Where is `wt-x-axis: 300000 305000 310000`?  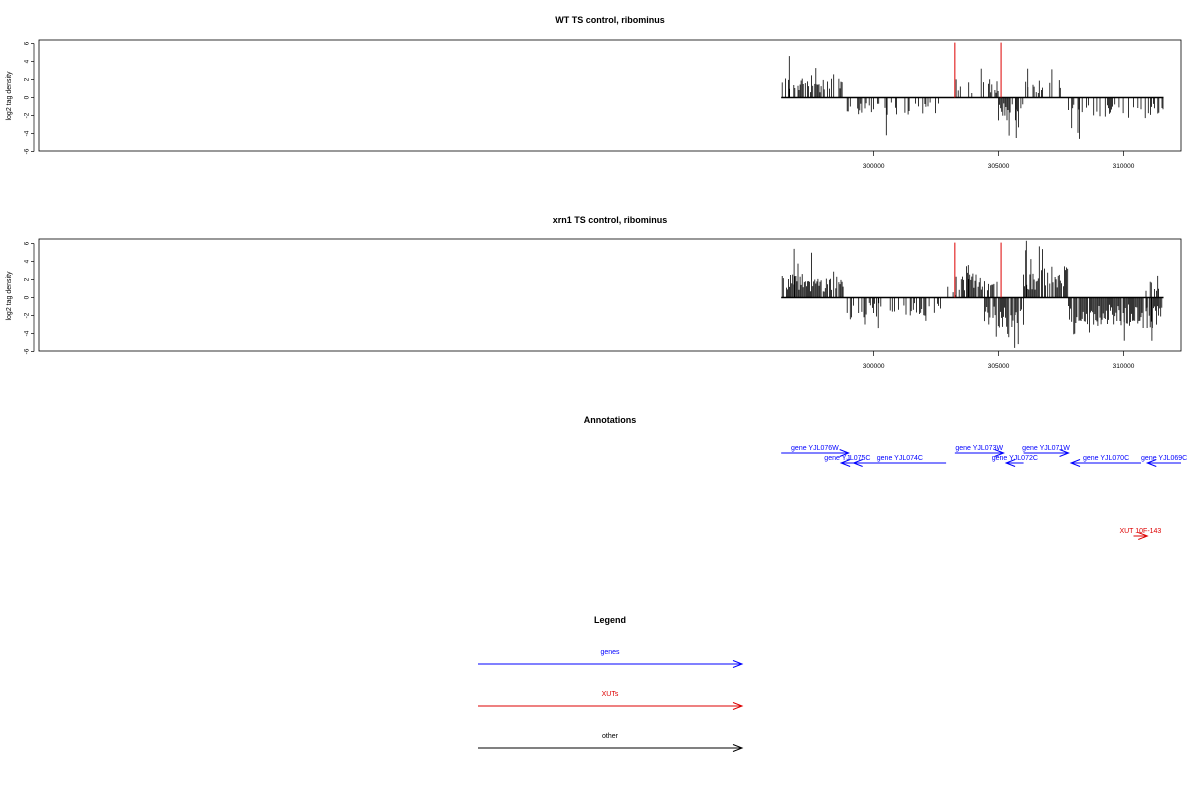
wt-x-axis: 300000 305000 310000 is located at coordinates (999, 160).